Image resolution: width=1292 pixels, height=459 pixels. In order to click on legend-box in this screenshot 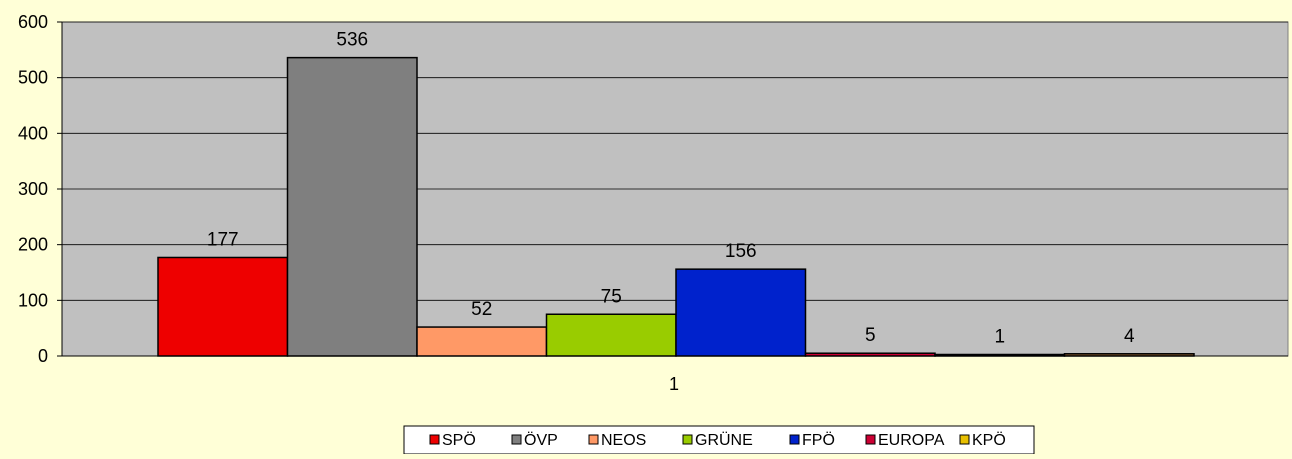, I will do `click(719, 440)`.